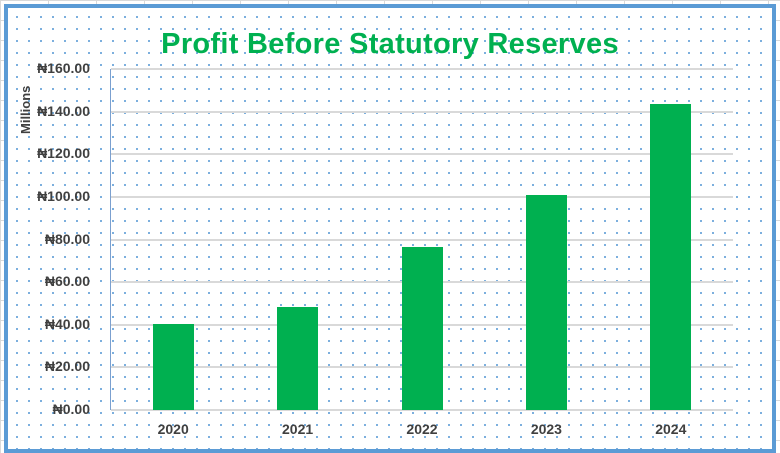 The height and width of the screenshot is (453, 780). What do you see at coordinates (390, 44) in the screenshot?
I see `chart-title: Profit Before Statutory Reserves` at bounding box center [390, 44].